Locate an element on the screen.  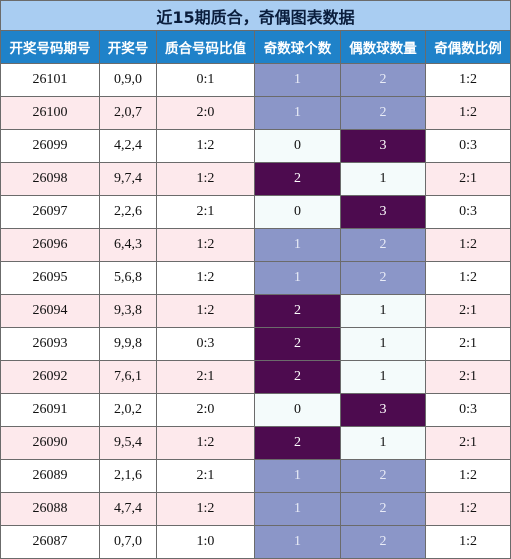
table-row: 26099 4,2,4 1:2 0 3 0:3 is located at coordinates (255, 146).